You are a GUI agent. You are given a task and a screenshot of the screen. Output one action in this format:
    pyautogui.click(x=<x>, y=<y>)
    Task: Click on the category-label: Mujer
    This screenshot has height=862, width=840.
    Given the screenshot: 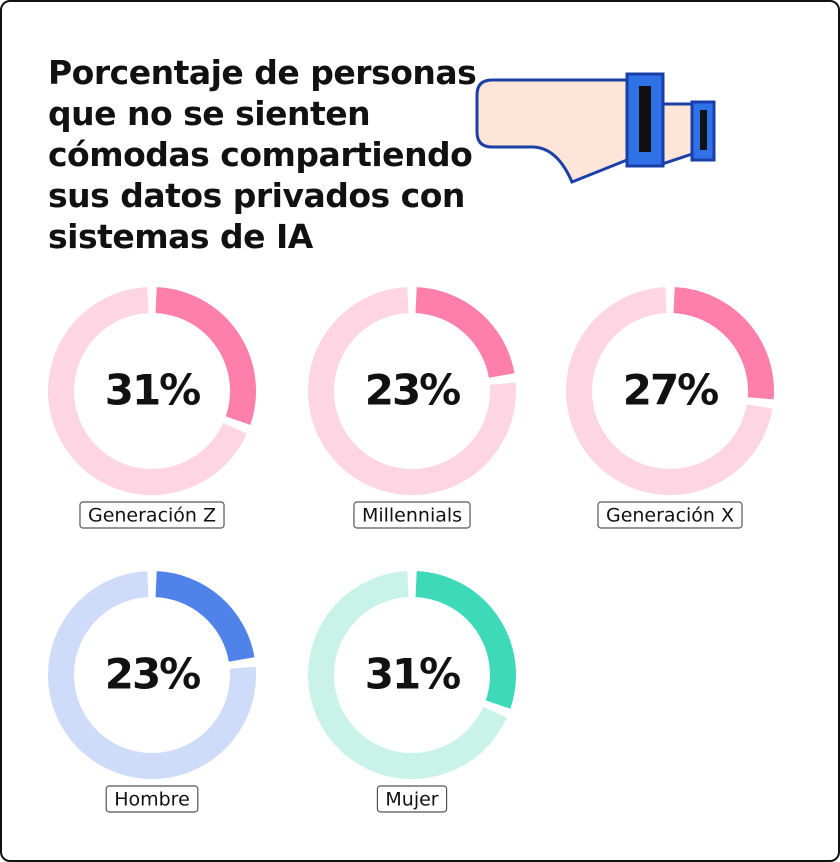 What is the action you would take?
    pyautogui.click(x=411, y=800)
    